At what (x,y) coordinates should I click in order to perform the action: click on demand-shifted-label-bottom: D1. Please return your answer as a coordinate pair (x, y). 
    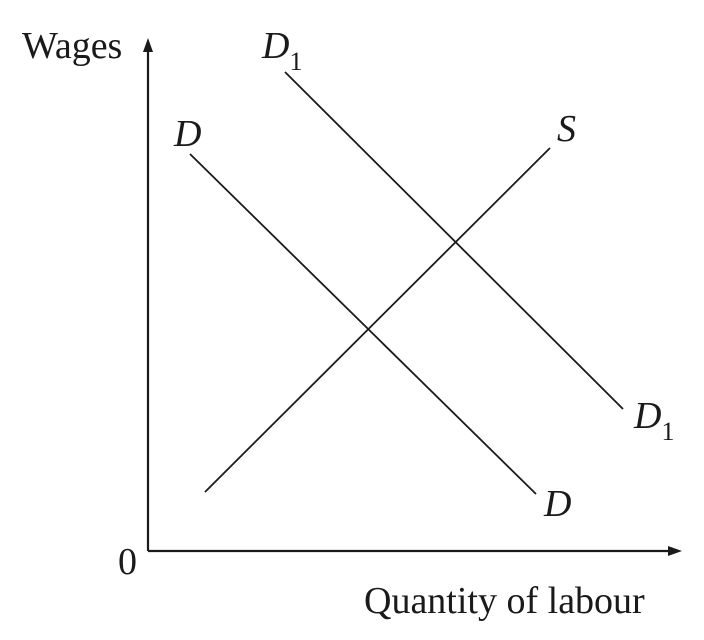
    Looking at the image, I should click on (653, 420).